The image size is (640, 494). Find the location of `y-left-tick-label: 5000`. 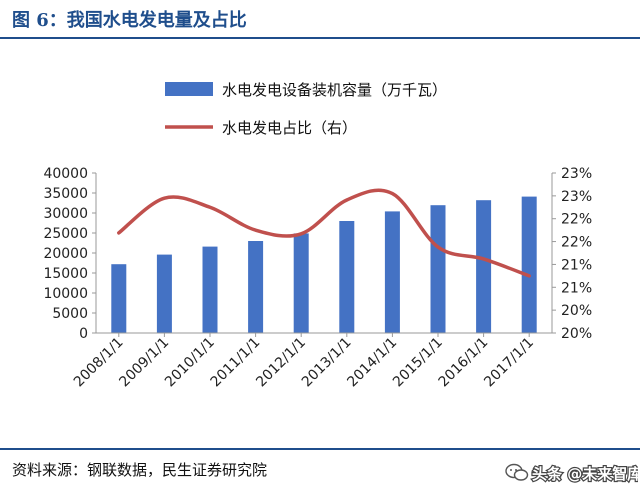

y-left-tick-label: 5000 is located at coordinates (70, 314).